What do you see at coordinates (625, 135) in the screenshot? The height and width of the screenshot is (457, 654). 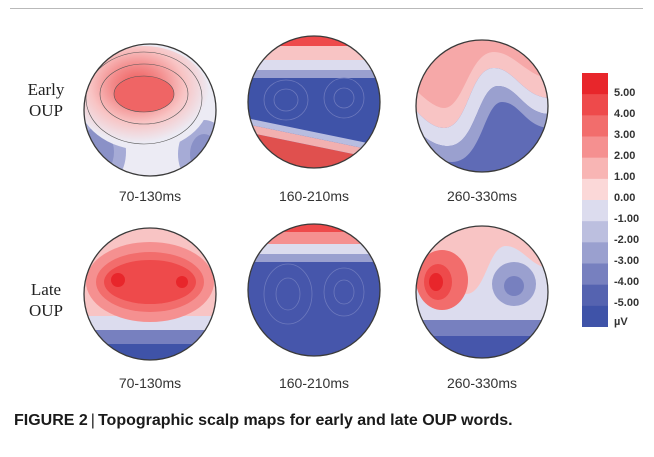 I see `colorbar-tick-label: 3.00` at bounding box center [625, 135].